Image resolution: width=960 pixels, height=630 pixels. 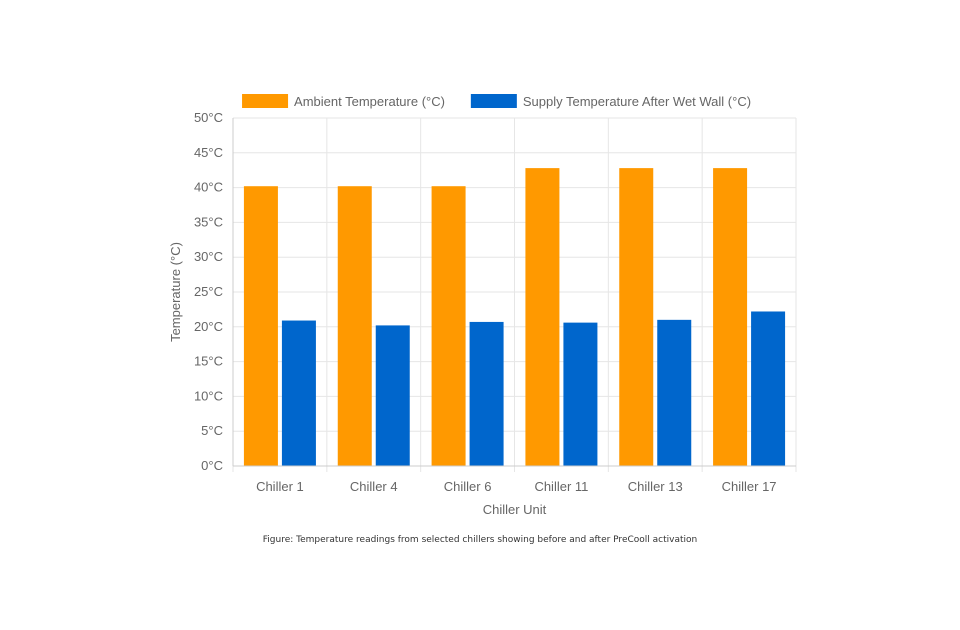 I want to click on y-tick-label: 5°C, so click(x=212, y=430).